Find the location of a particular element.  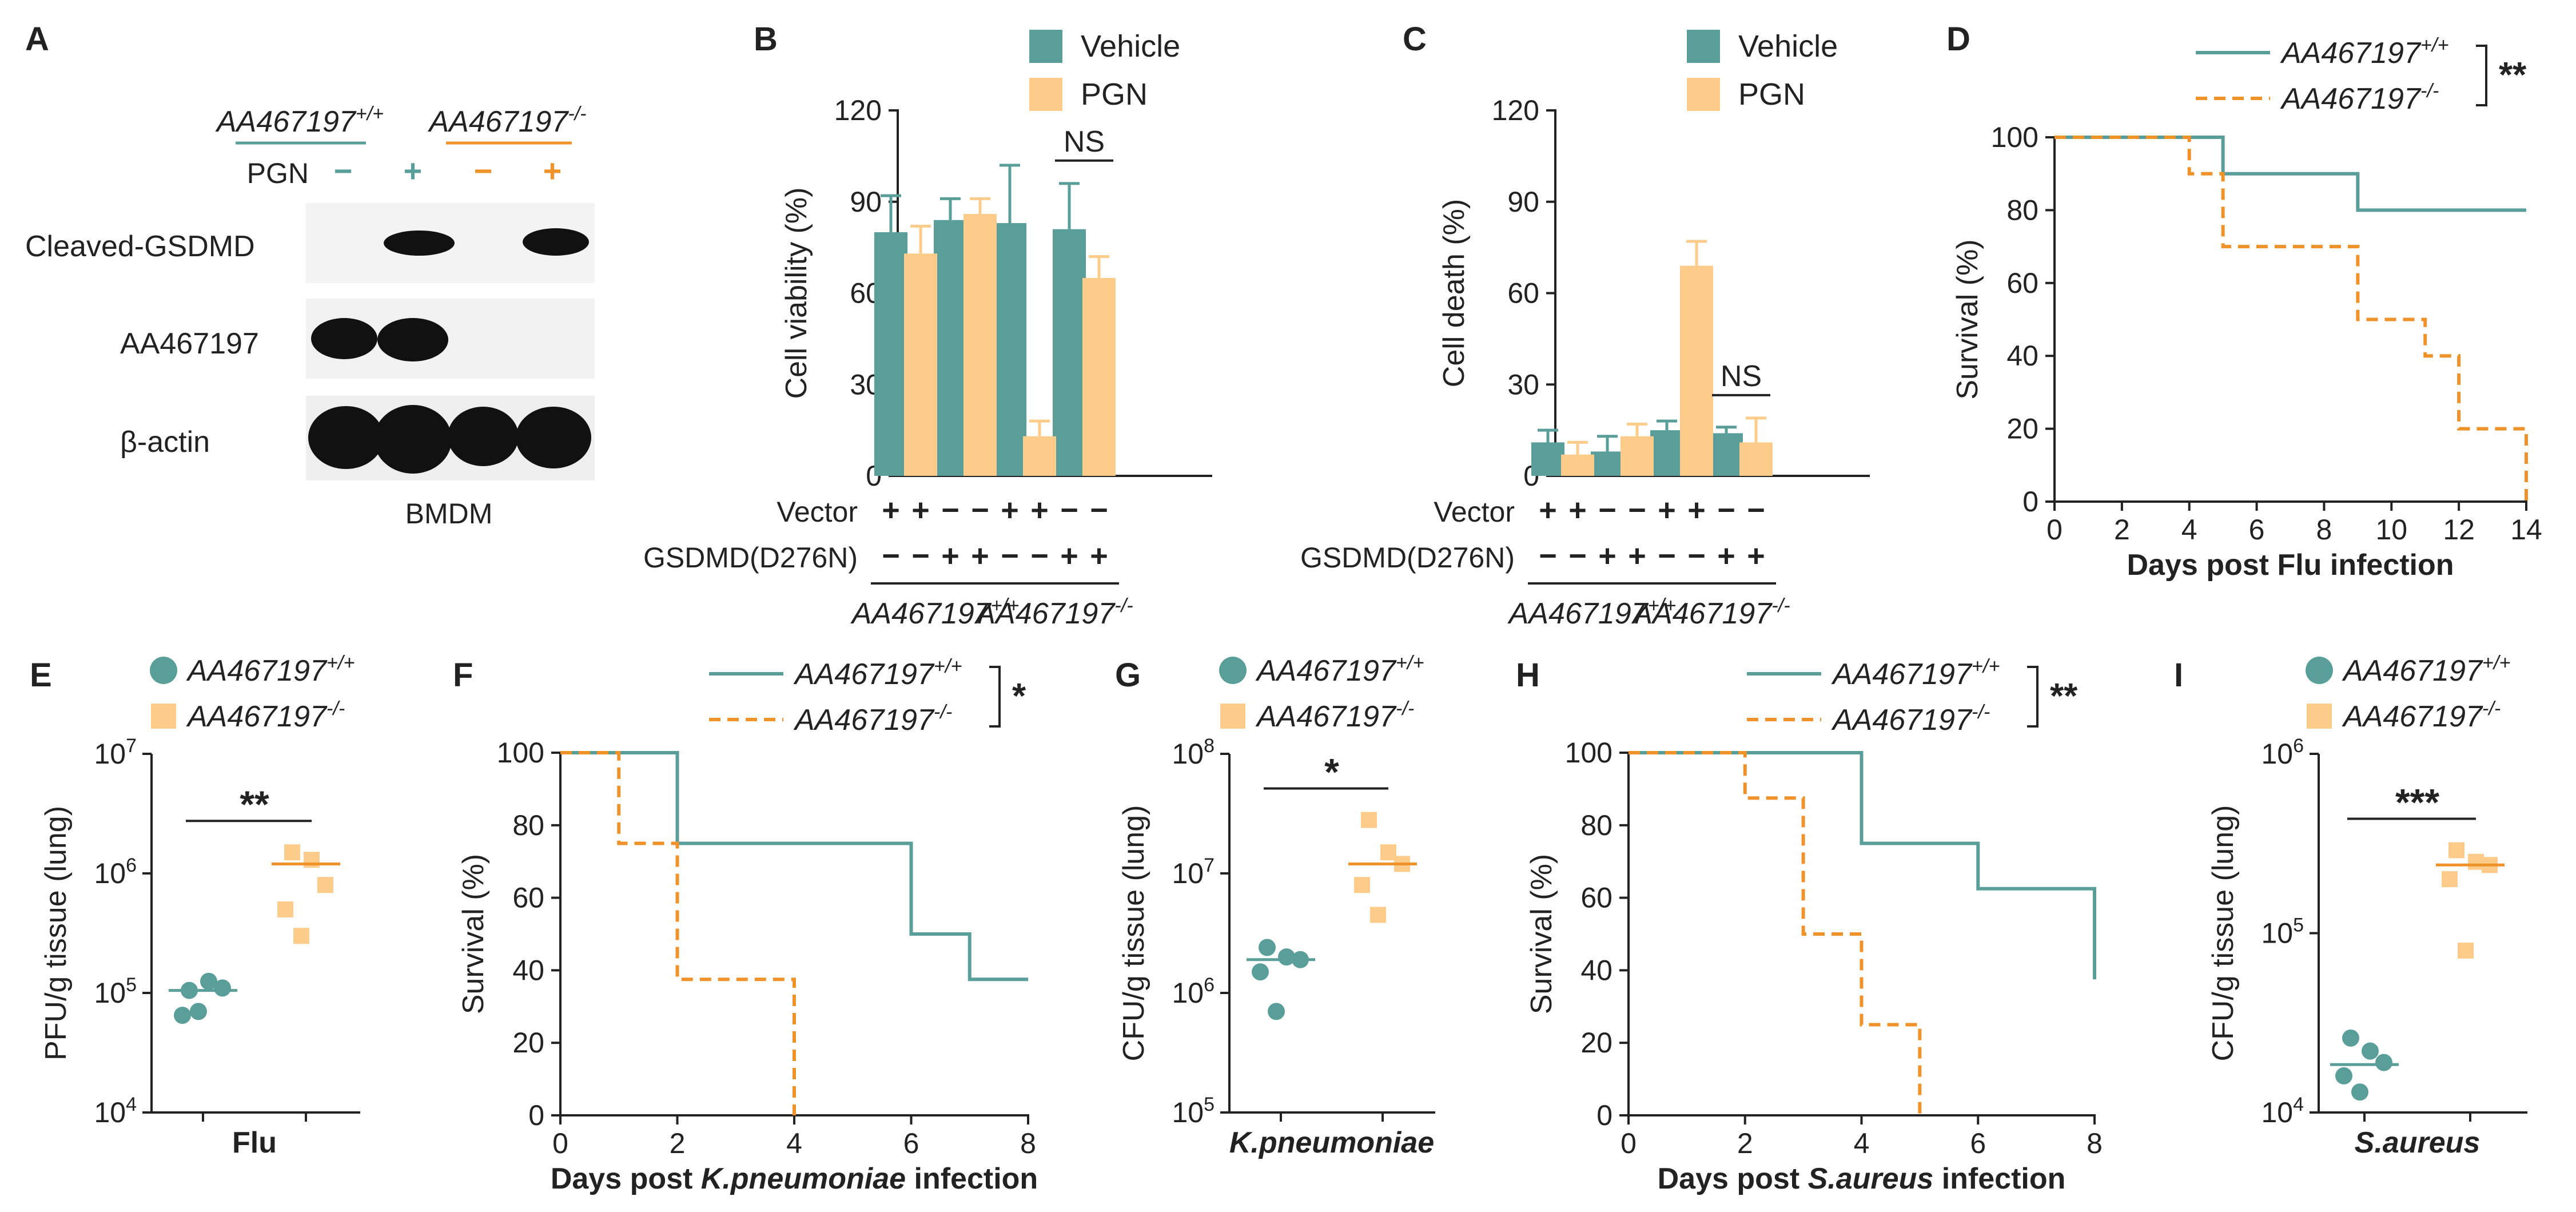

x-axis-title: Days post S.aureus infection is located at coordinates (1862, 1178).